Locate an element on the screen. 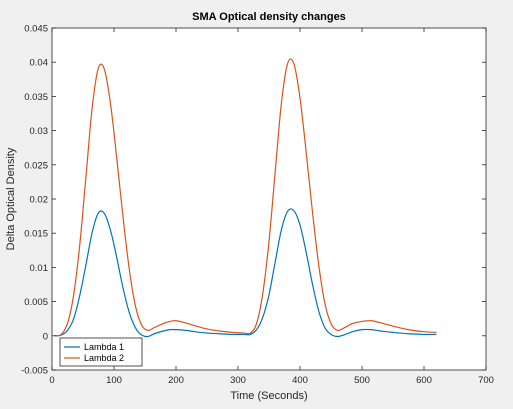  y-tick-label: 0.005 is located at coordinates (36, 302).